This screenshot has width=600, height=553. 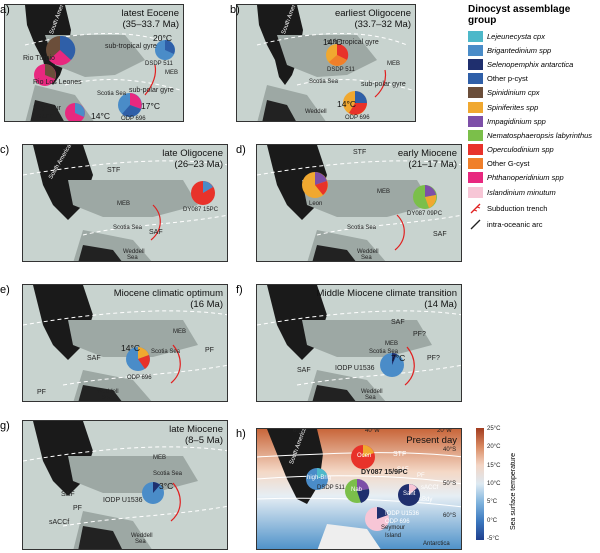 What do you see at coordinates (525, 178) in the screenshot?
I see `legend-label: Phthanoperidinium spp` at bounding box center [525, 178].